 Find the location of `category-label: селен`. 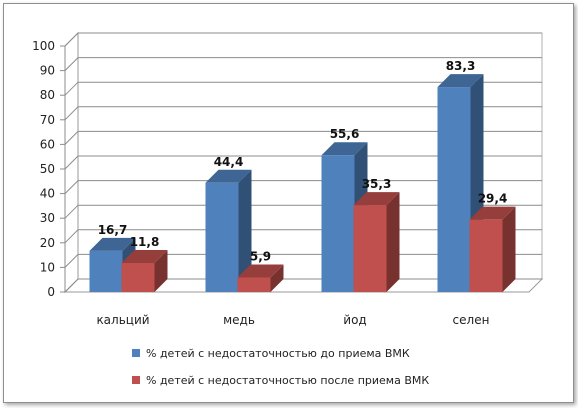

category-label: селен is located at coordinates (471, 320).